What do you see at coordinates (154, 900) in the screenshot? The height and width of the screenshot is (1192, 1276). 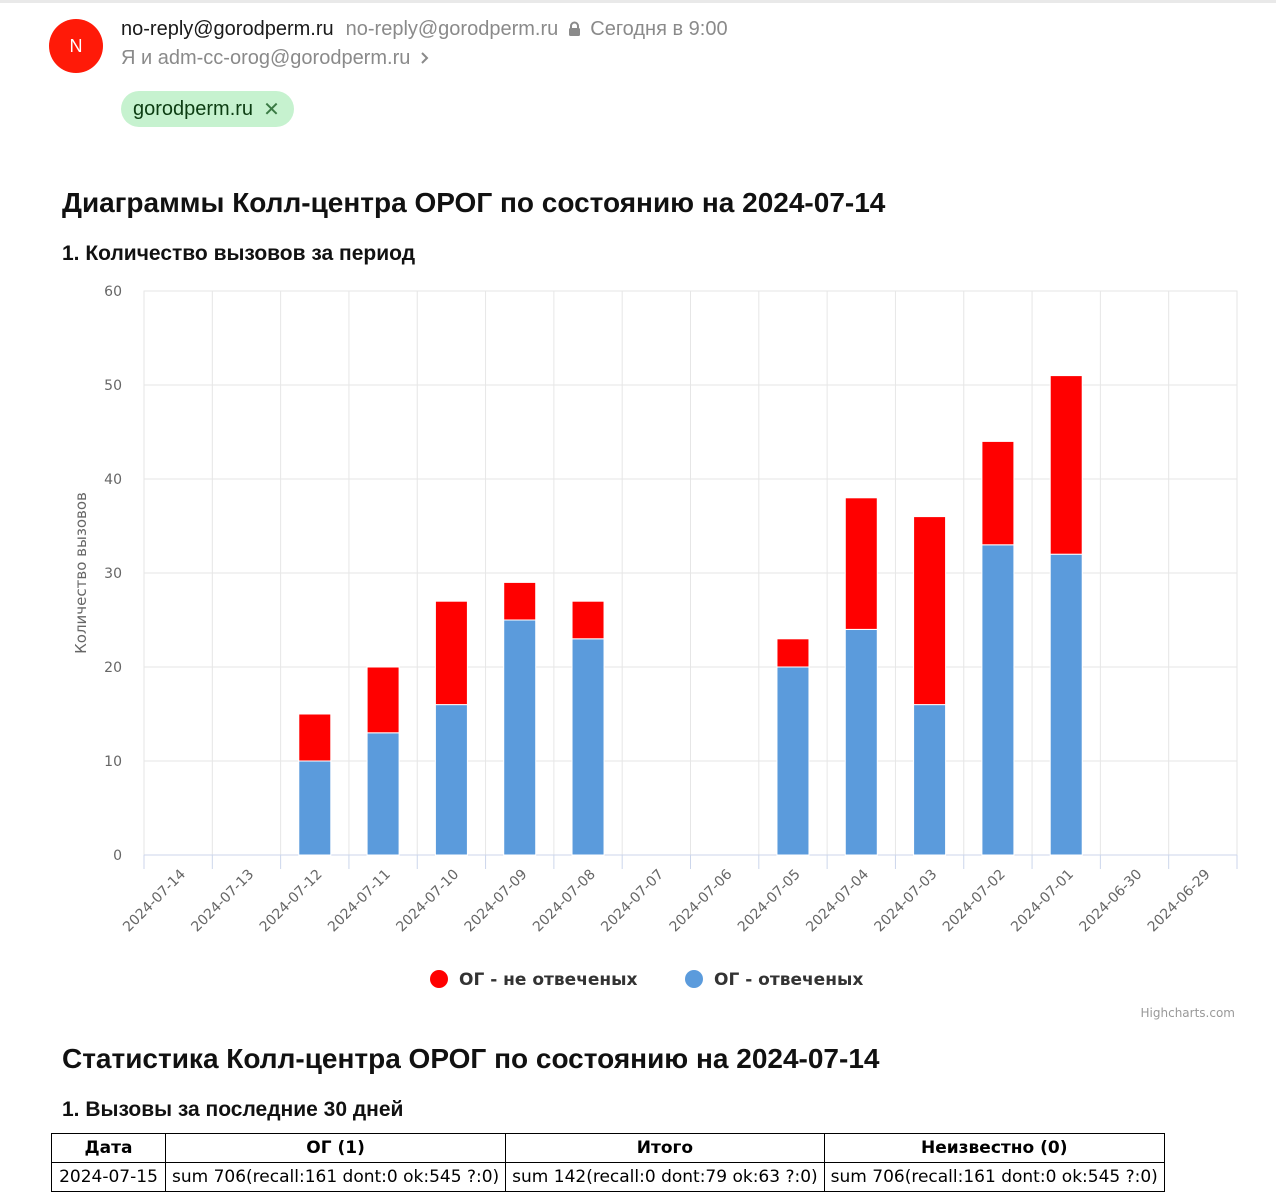 I see `x-tick-label: 2024-07-14` at bounding box center [154, 900].